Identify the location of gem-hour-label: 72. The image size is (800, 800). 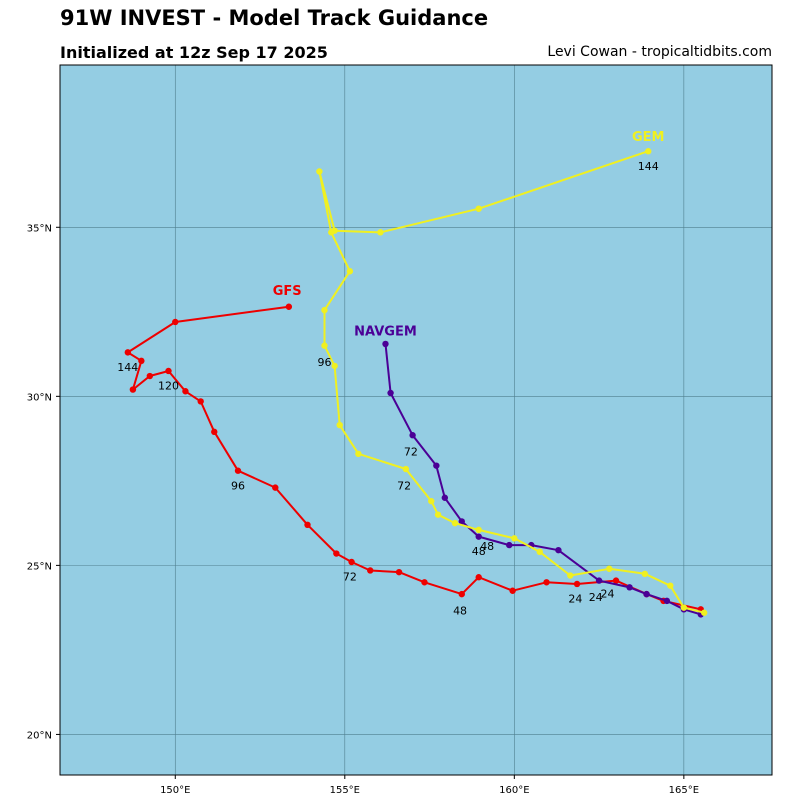
(404, 485).